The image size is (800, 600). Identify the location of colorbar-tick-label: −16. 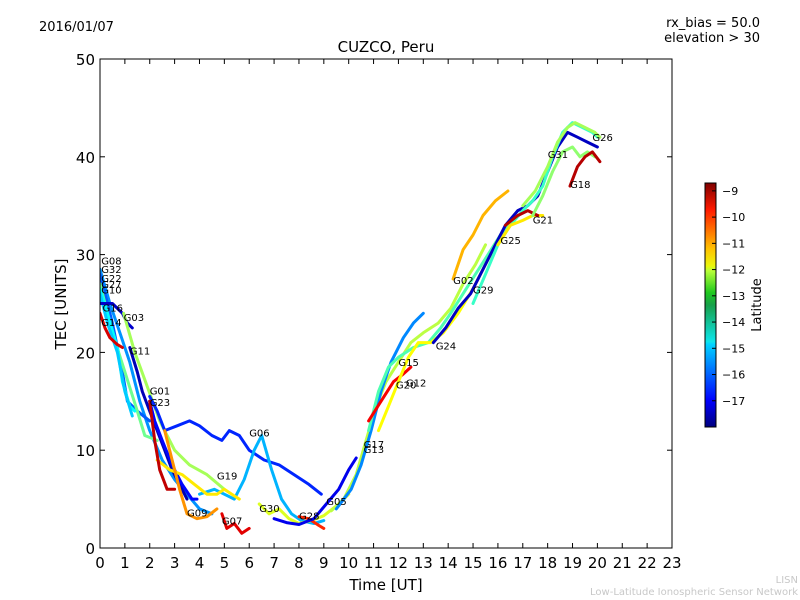
(733, 375).